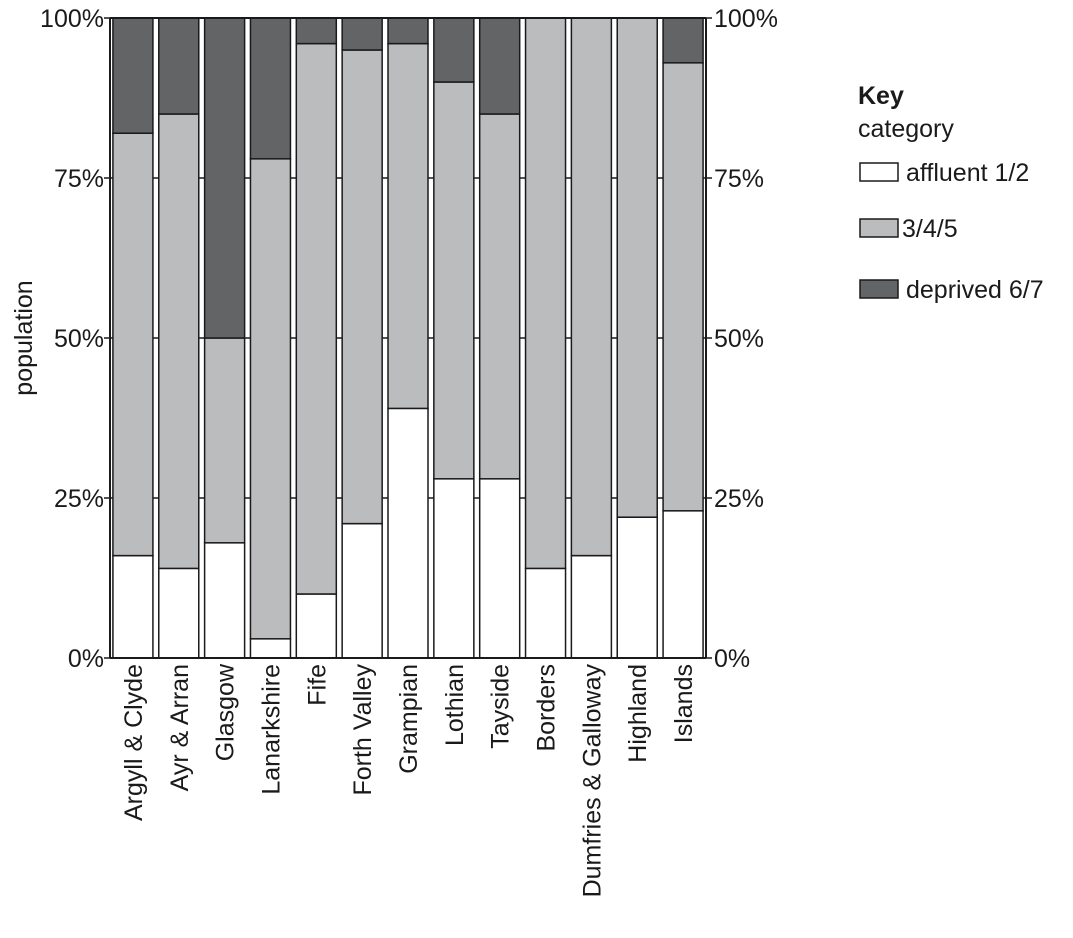 The width and height of the screenshot is (1073, 938). What do you see at coordinates (684, 703) in the screenshot?
I see `category-label: Islands` at bounding box center [684, 703].